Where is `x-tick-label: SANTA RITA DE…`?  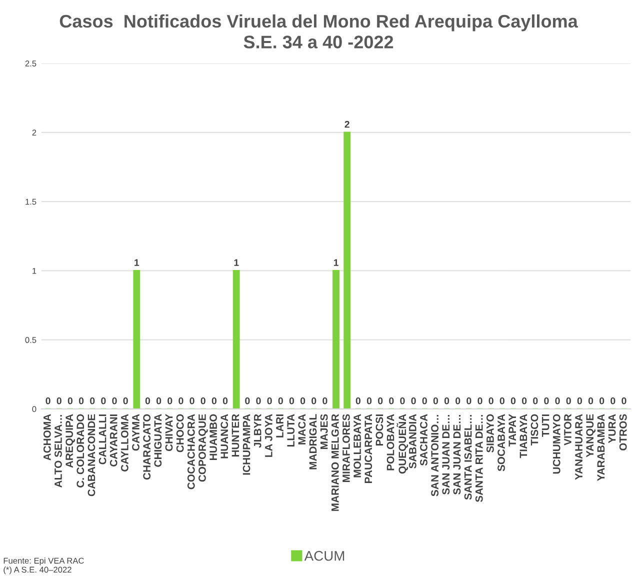 x-tick-label: SANTA RITA DE… is located at coordinates (479, 458).